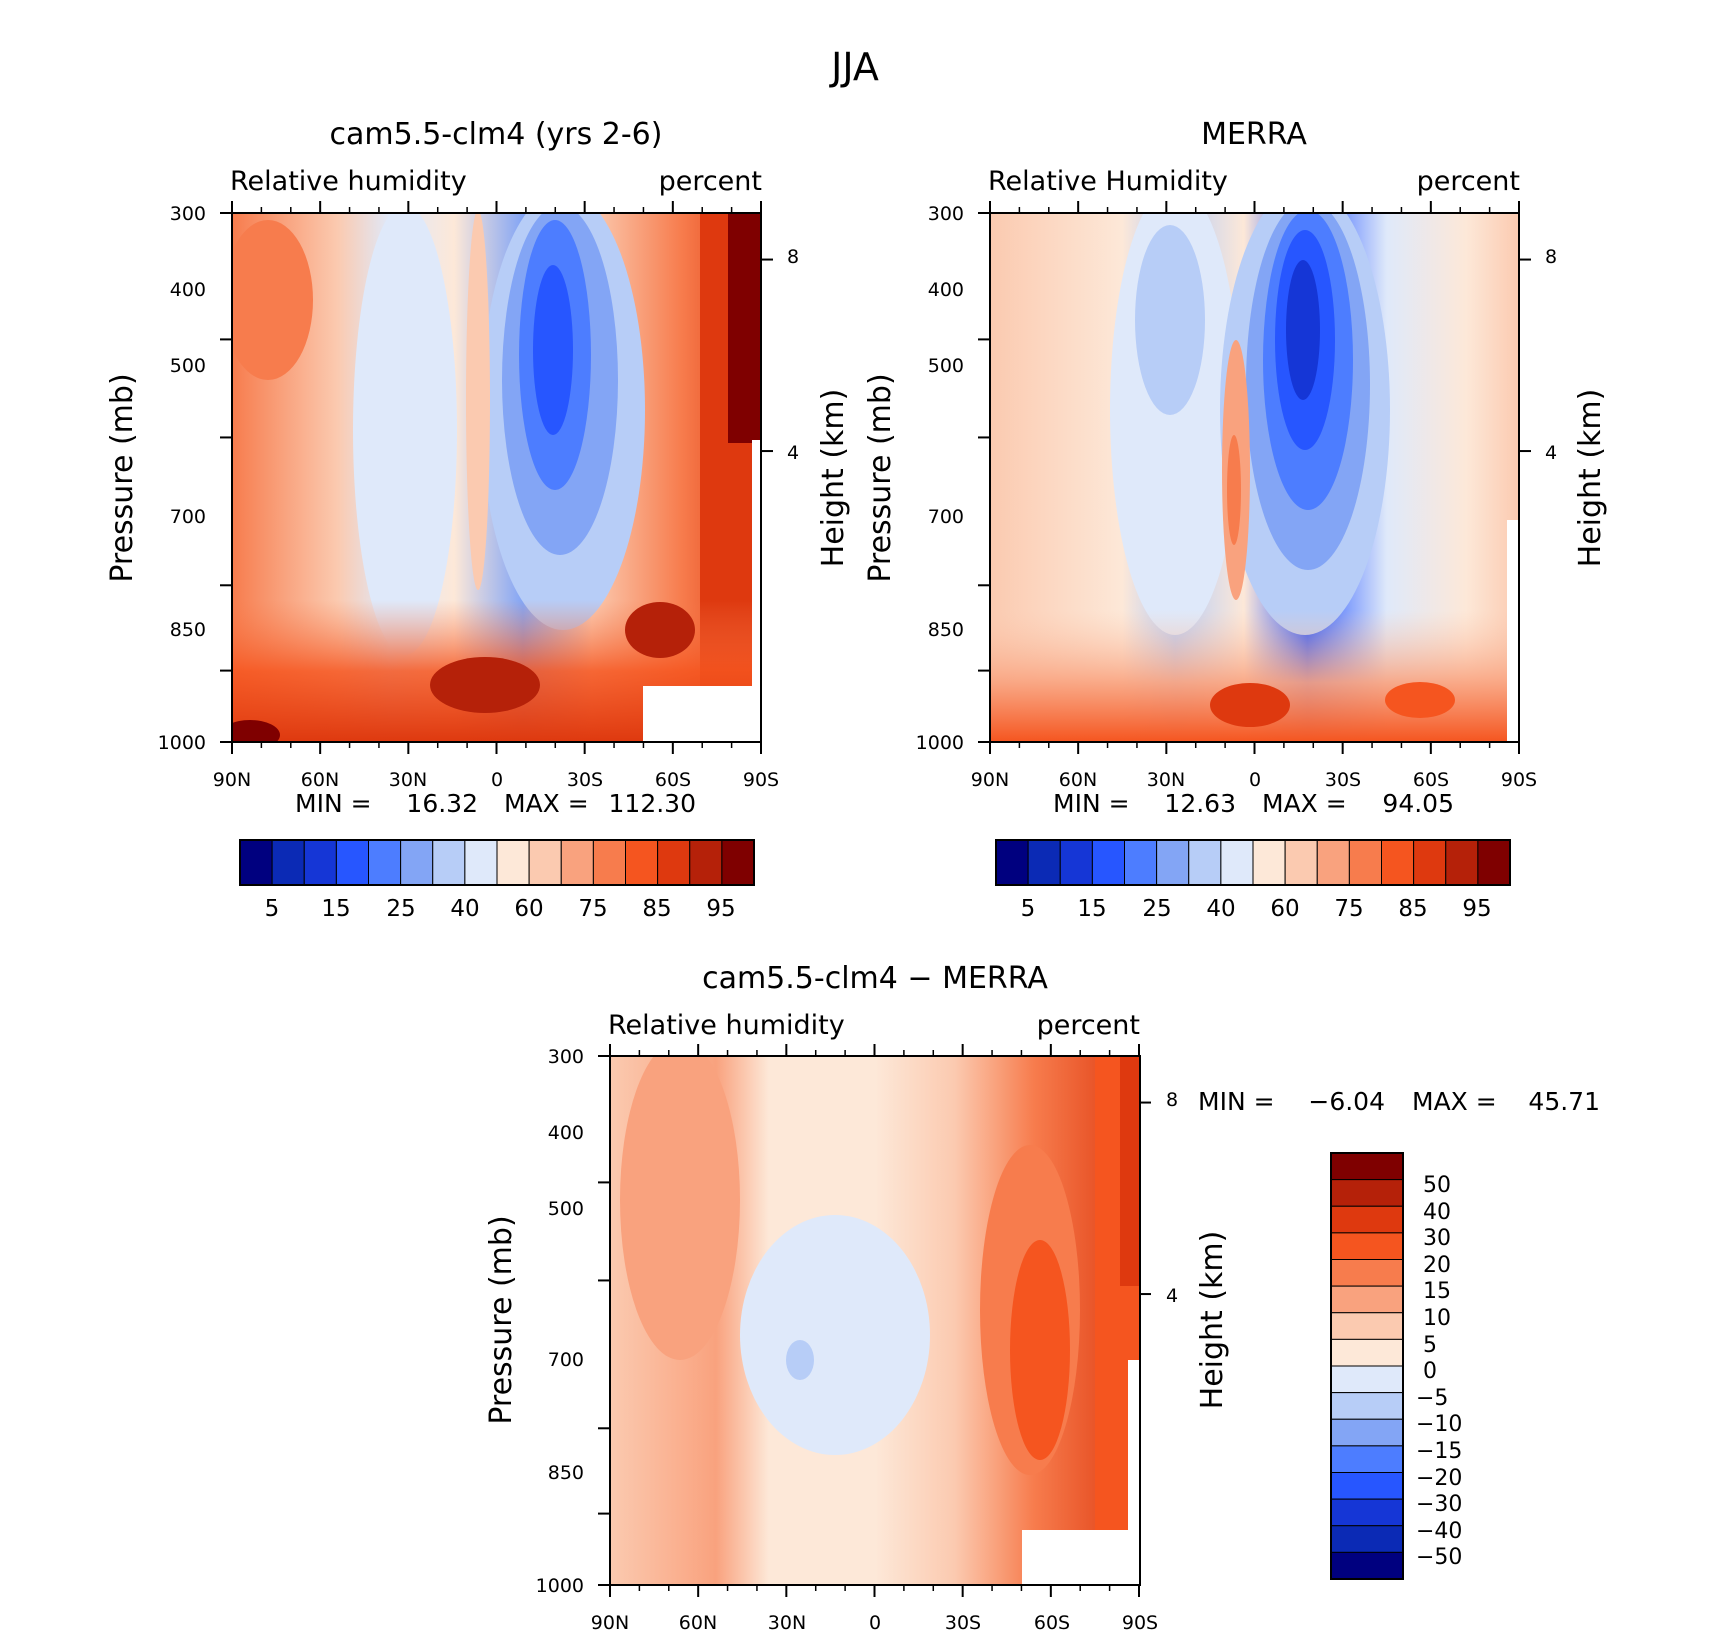 The width and height of the screenshot is (1710, 1631). I want to click on colorbar-label: −20, so click(1439, 1478).